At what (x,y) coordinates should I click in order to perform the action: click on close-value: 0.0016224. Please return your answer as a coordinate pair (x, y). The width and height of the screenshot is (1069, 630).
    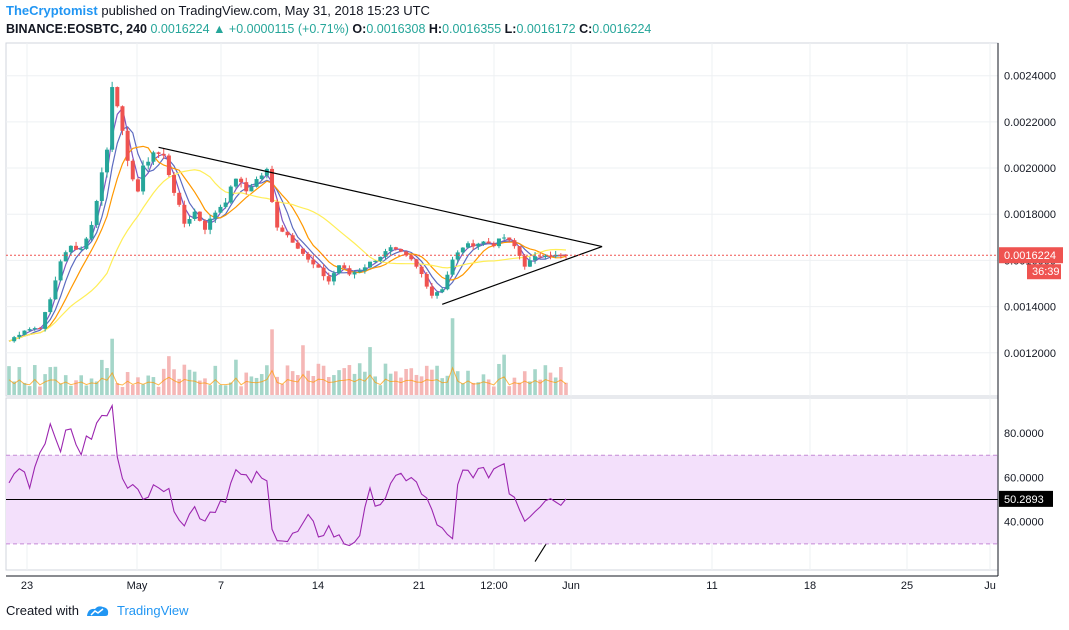
    Looking at the image, I should click on (622, 29).